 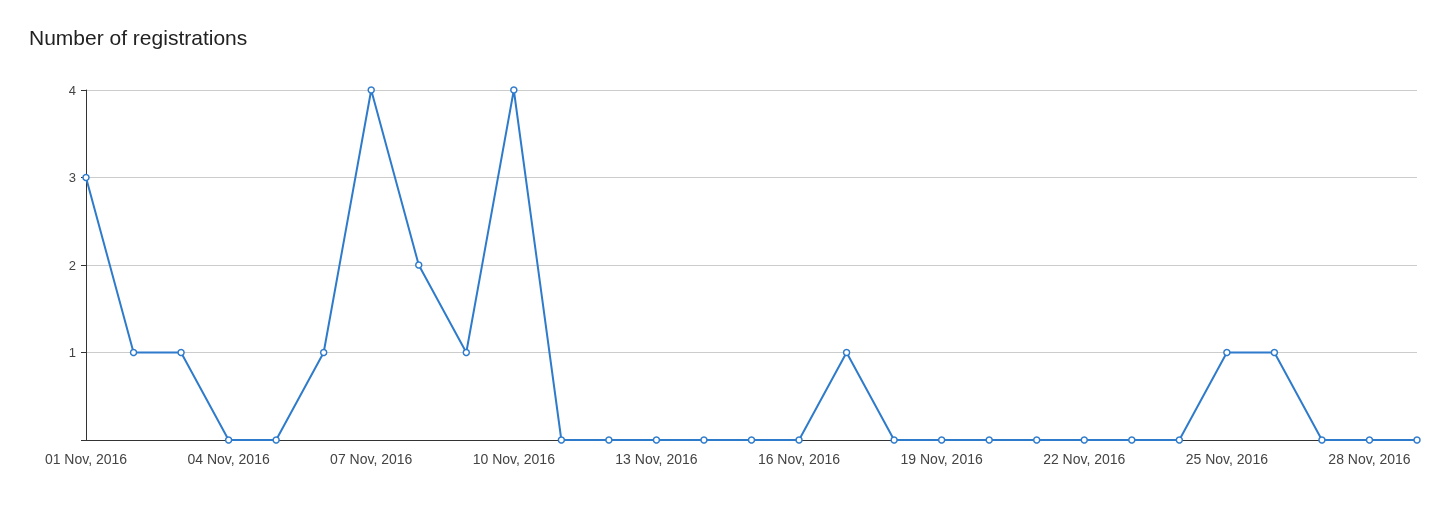 I want to click on y-tick-label: 2, so click(x=72, y=265).